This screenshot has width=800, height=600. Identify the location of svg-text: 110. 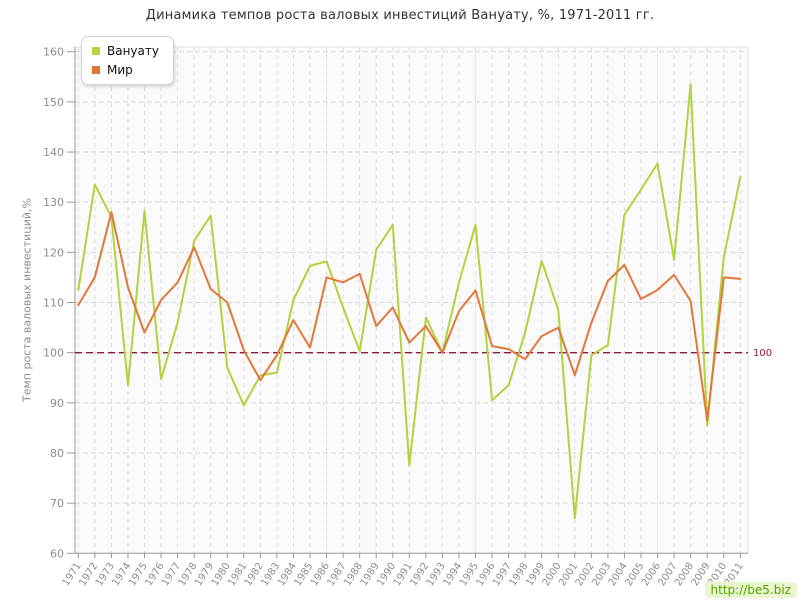
(53, 303).